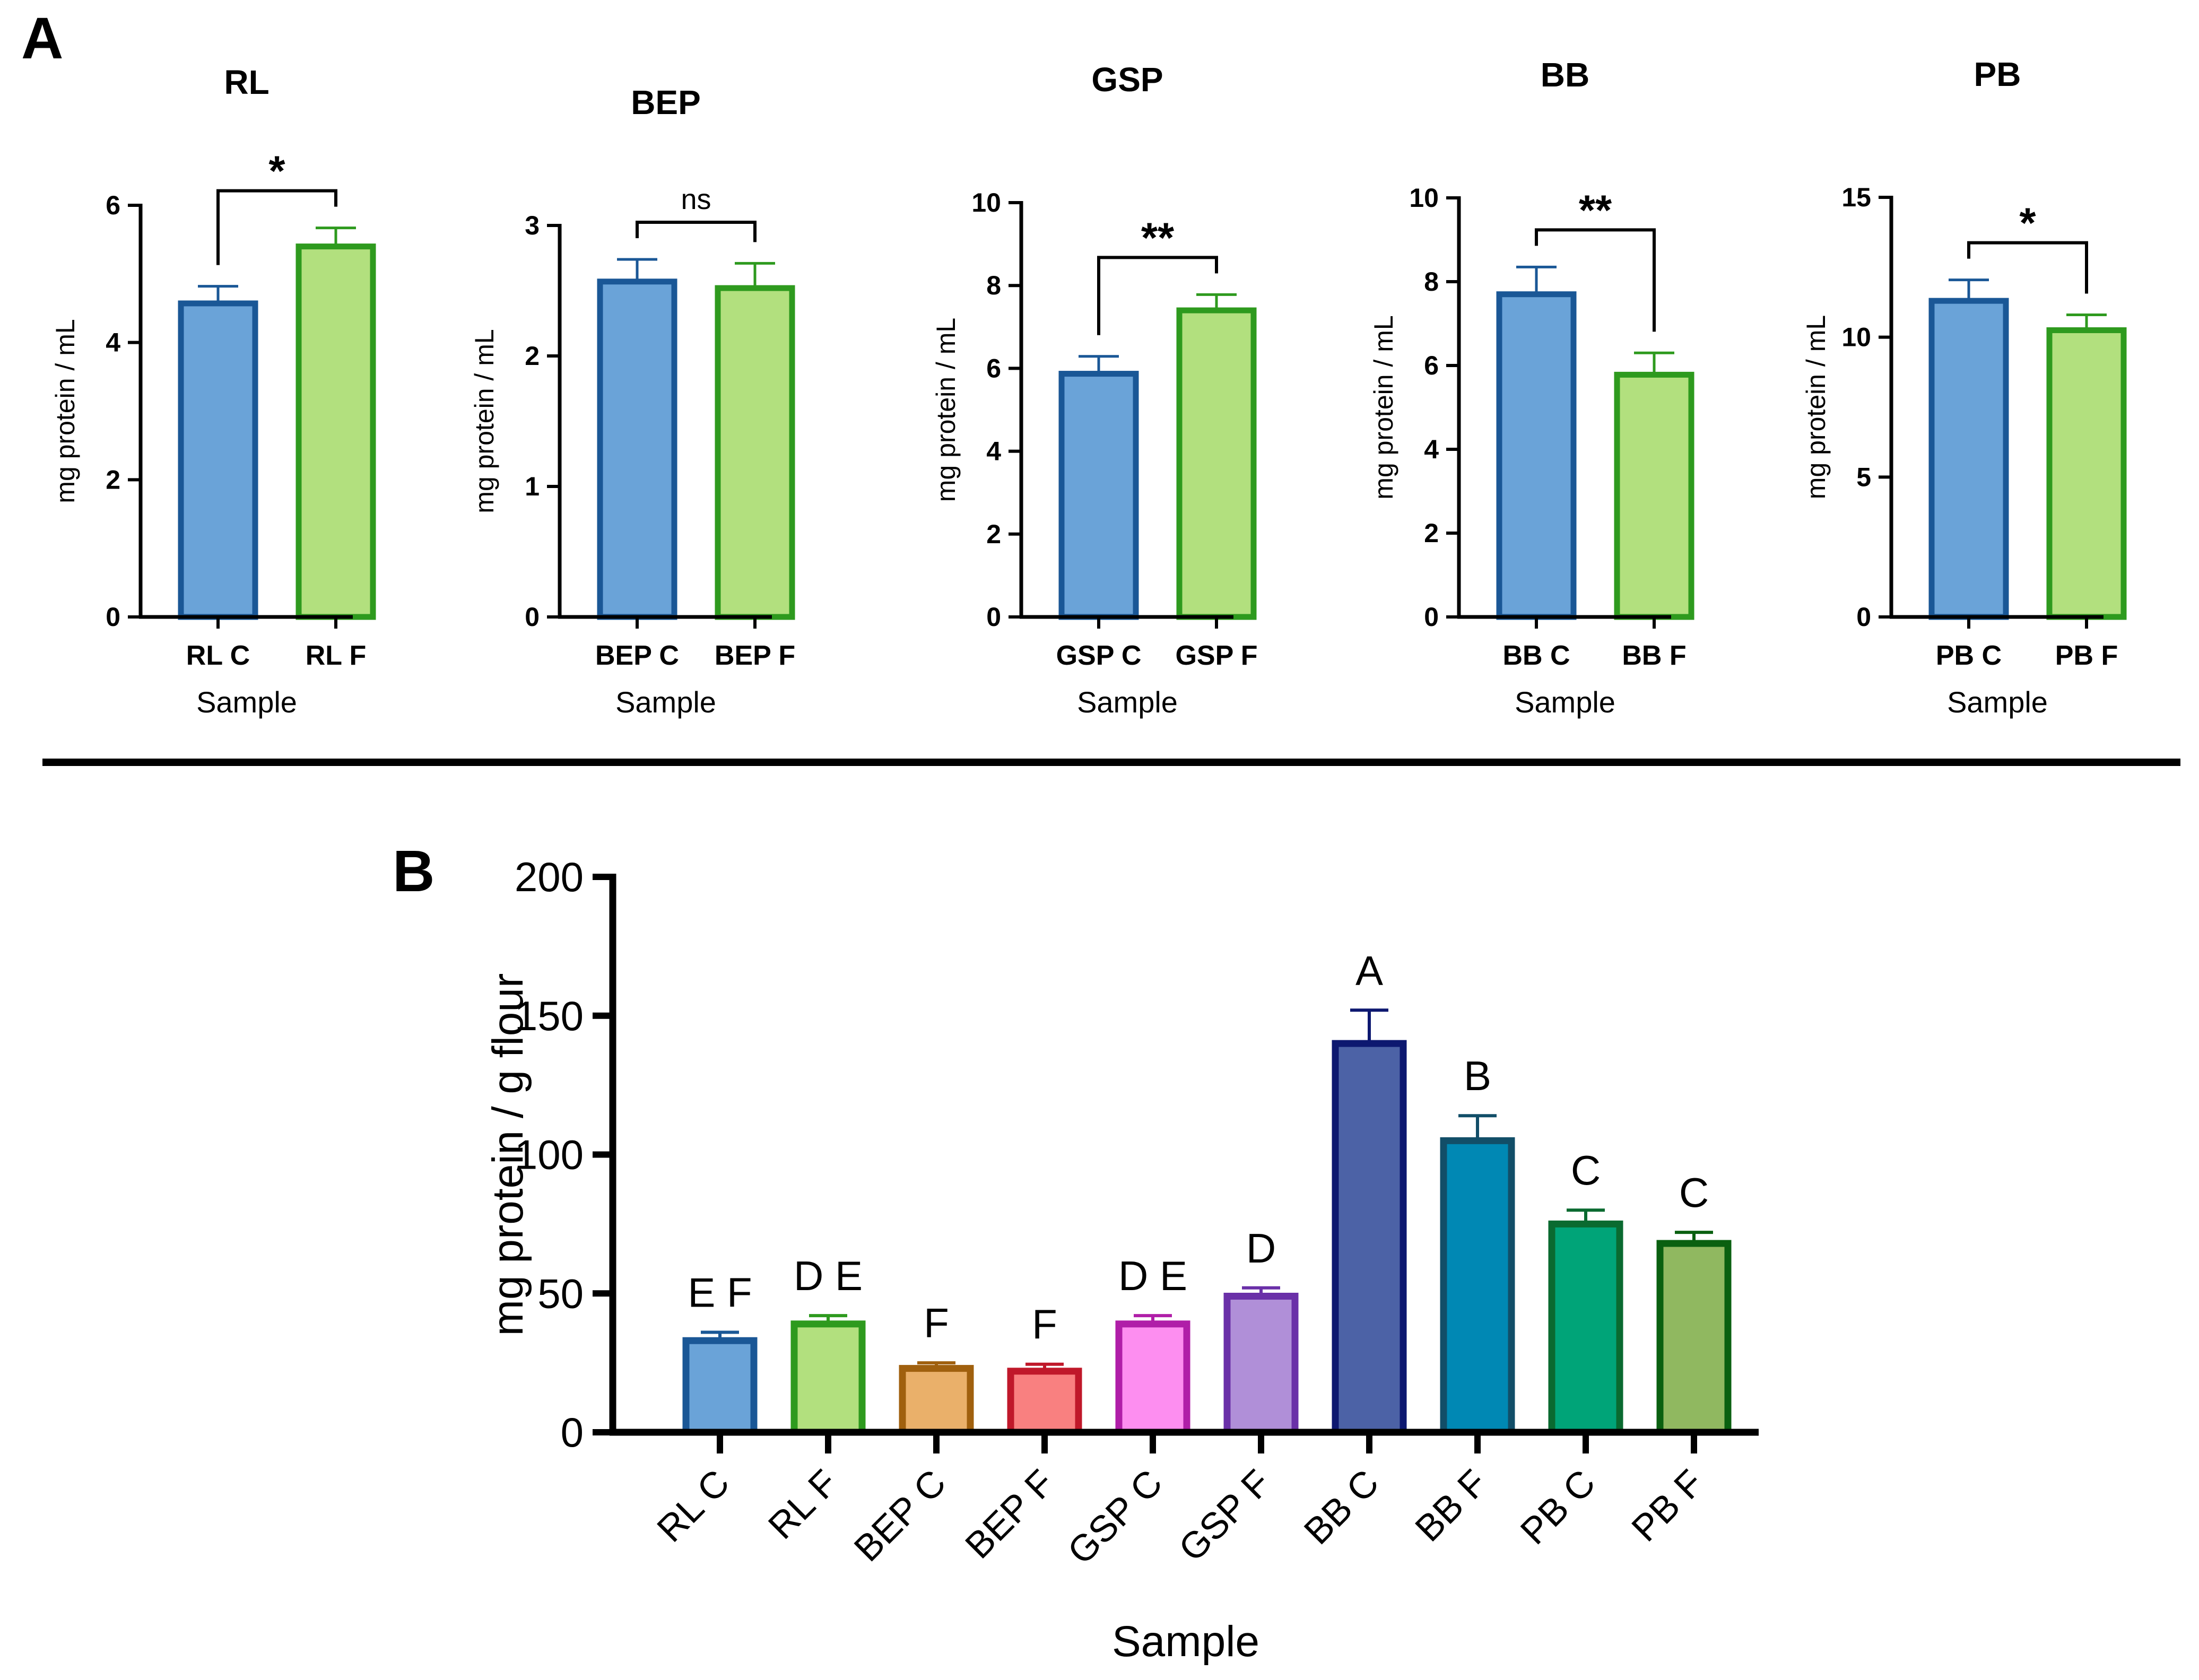  Describe the element at coordinates (276, 171) in the screenshot. I see `significance-label: *` at that location.